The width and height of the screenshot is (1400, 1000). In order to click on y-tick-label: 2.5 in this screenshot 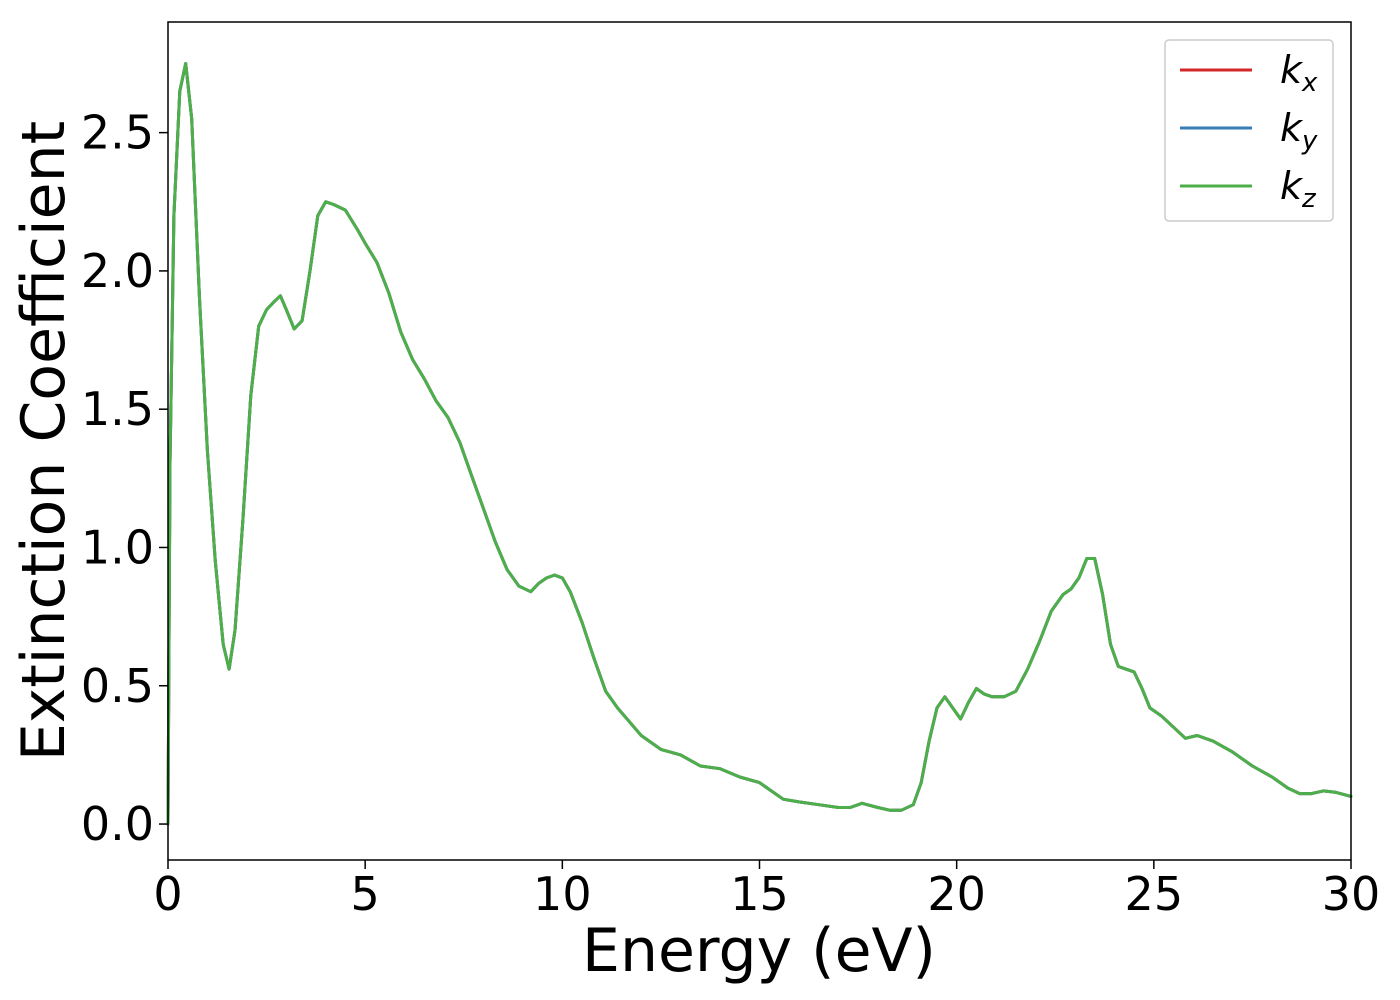, I will do `click(117, 133)`.